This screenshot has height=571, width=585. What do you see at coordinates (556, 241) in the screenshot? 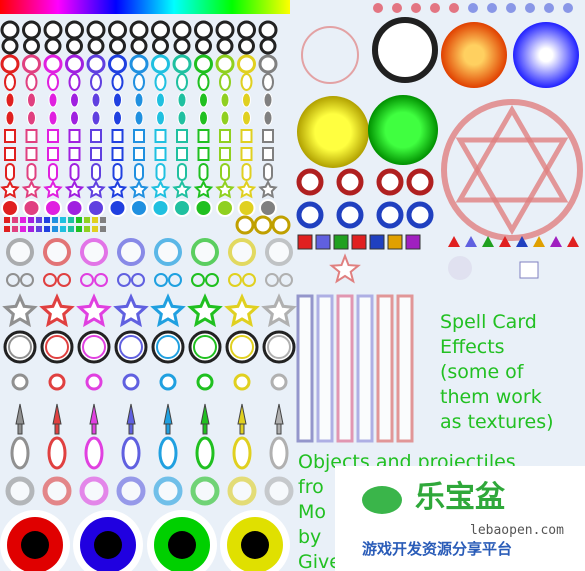
I see `triangle` at bounding box center [556, 241].